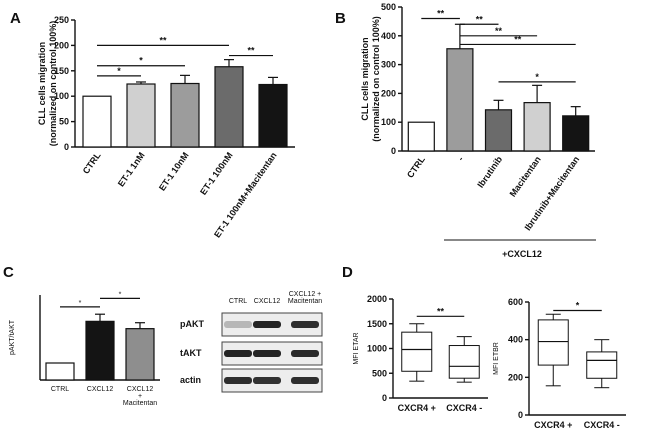 The width and height of the screenshot is (650, 434). Describe the element at coordinates (190, 380) in the screenshot. I see `blot-row-label: actin` at that location.